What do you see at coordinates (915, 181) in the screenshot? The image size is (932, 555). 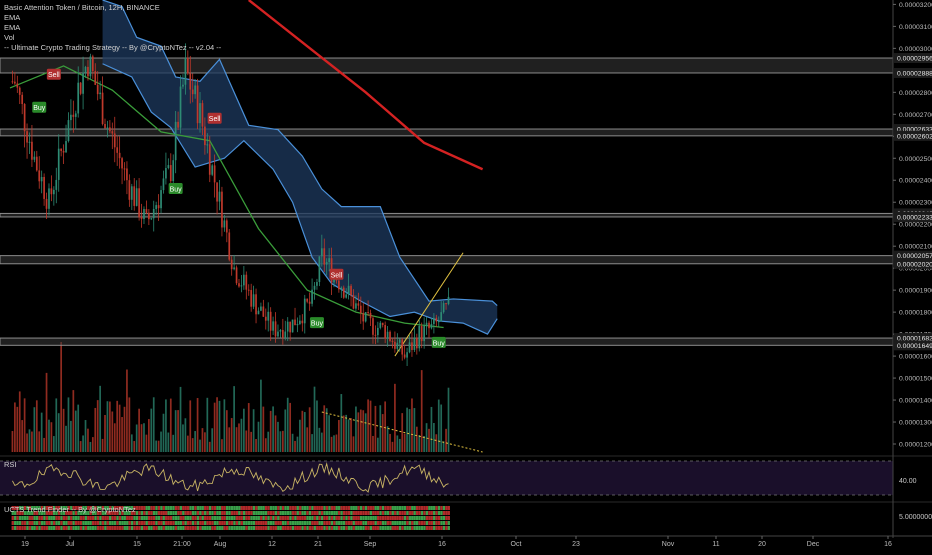 I see `price-tick-label: 0.00002400` at bounding box center [915, 181].